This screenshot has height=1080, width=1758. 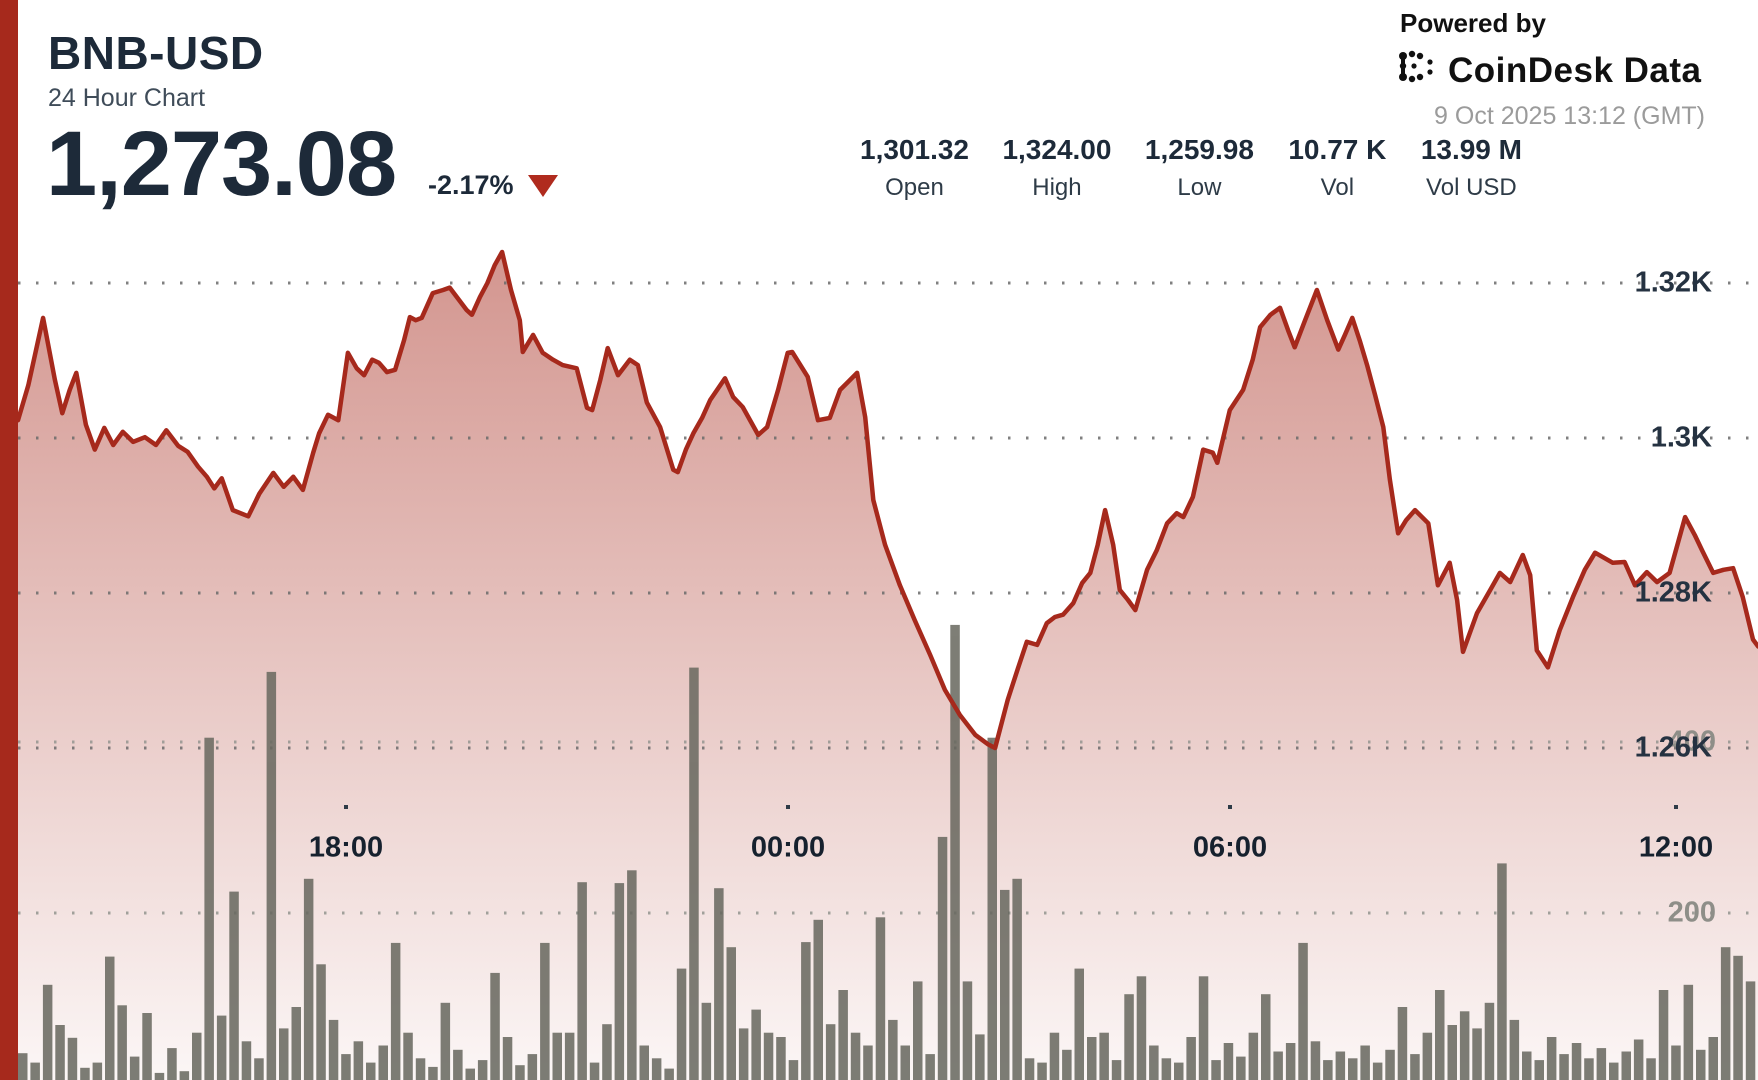 What do you see at coordinates (1471, 168) in the screenshot?
I see `stat-vol-usd: 13.99 M Vol USD` at bounding box center [1471, 168].